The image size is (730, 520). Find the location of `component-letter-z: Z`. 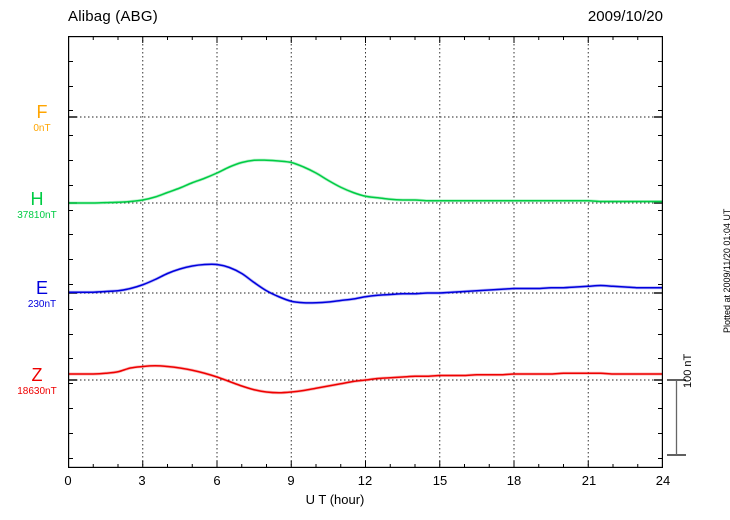

component-letter-z: Z is located at coordinates (37, 375).